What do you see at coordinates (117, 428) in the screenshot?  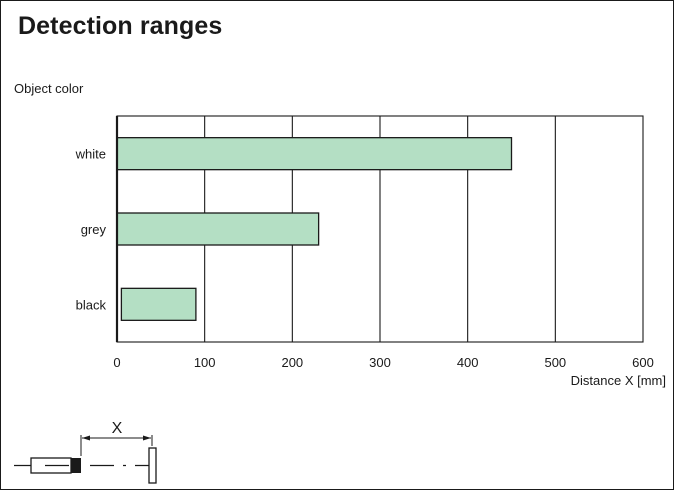 I see `dimension-label: X` at bounding box center [117, 428].